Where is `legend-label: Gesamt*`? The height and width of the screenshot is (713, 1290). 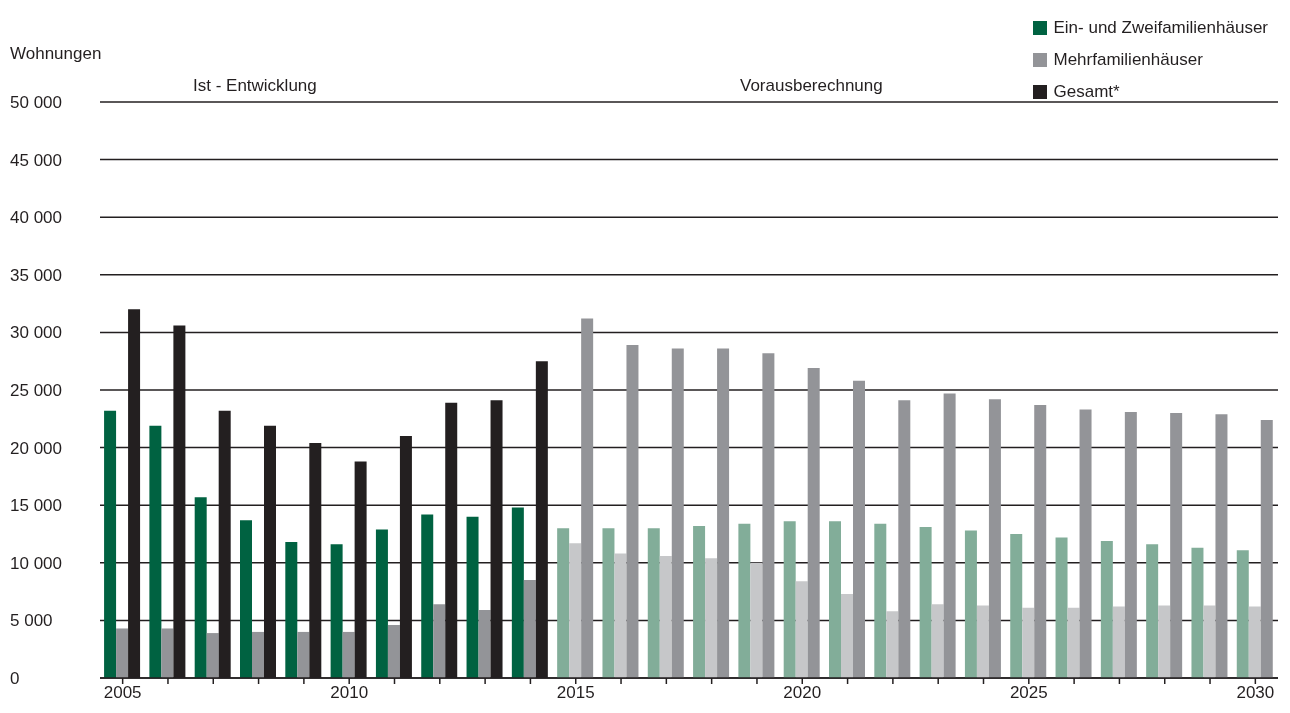
legend-label: Gesamt* is located at coordinates (1086, 92).